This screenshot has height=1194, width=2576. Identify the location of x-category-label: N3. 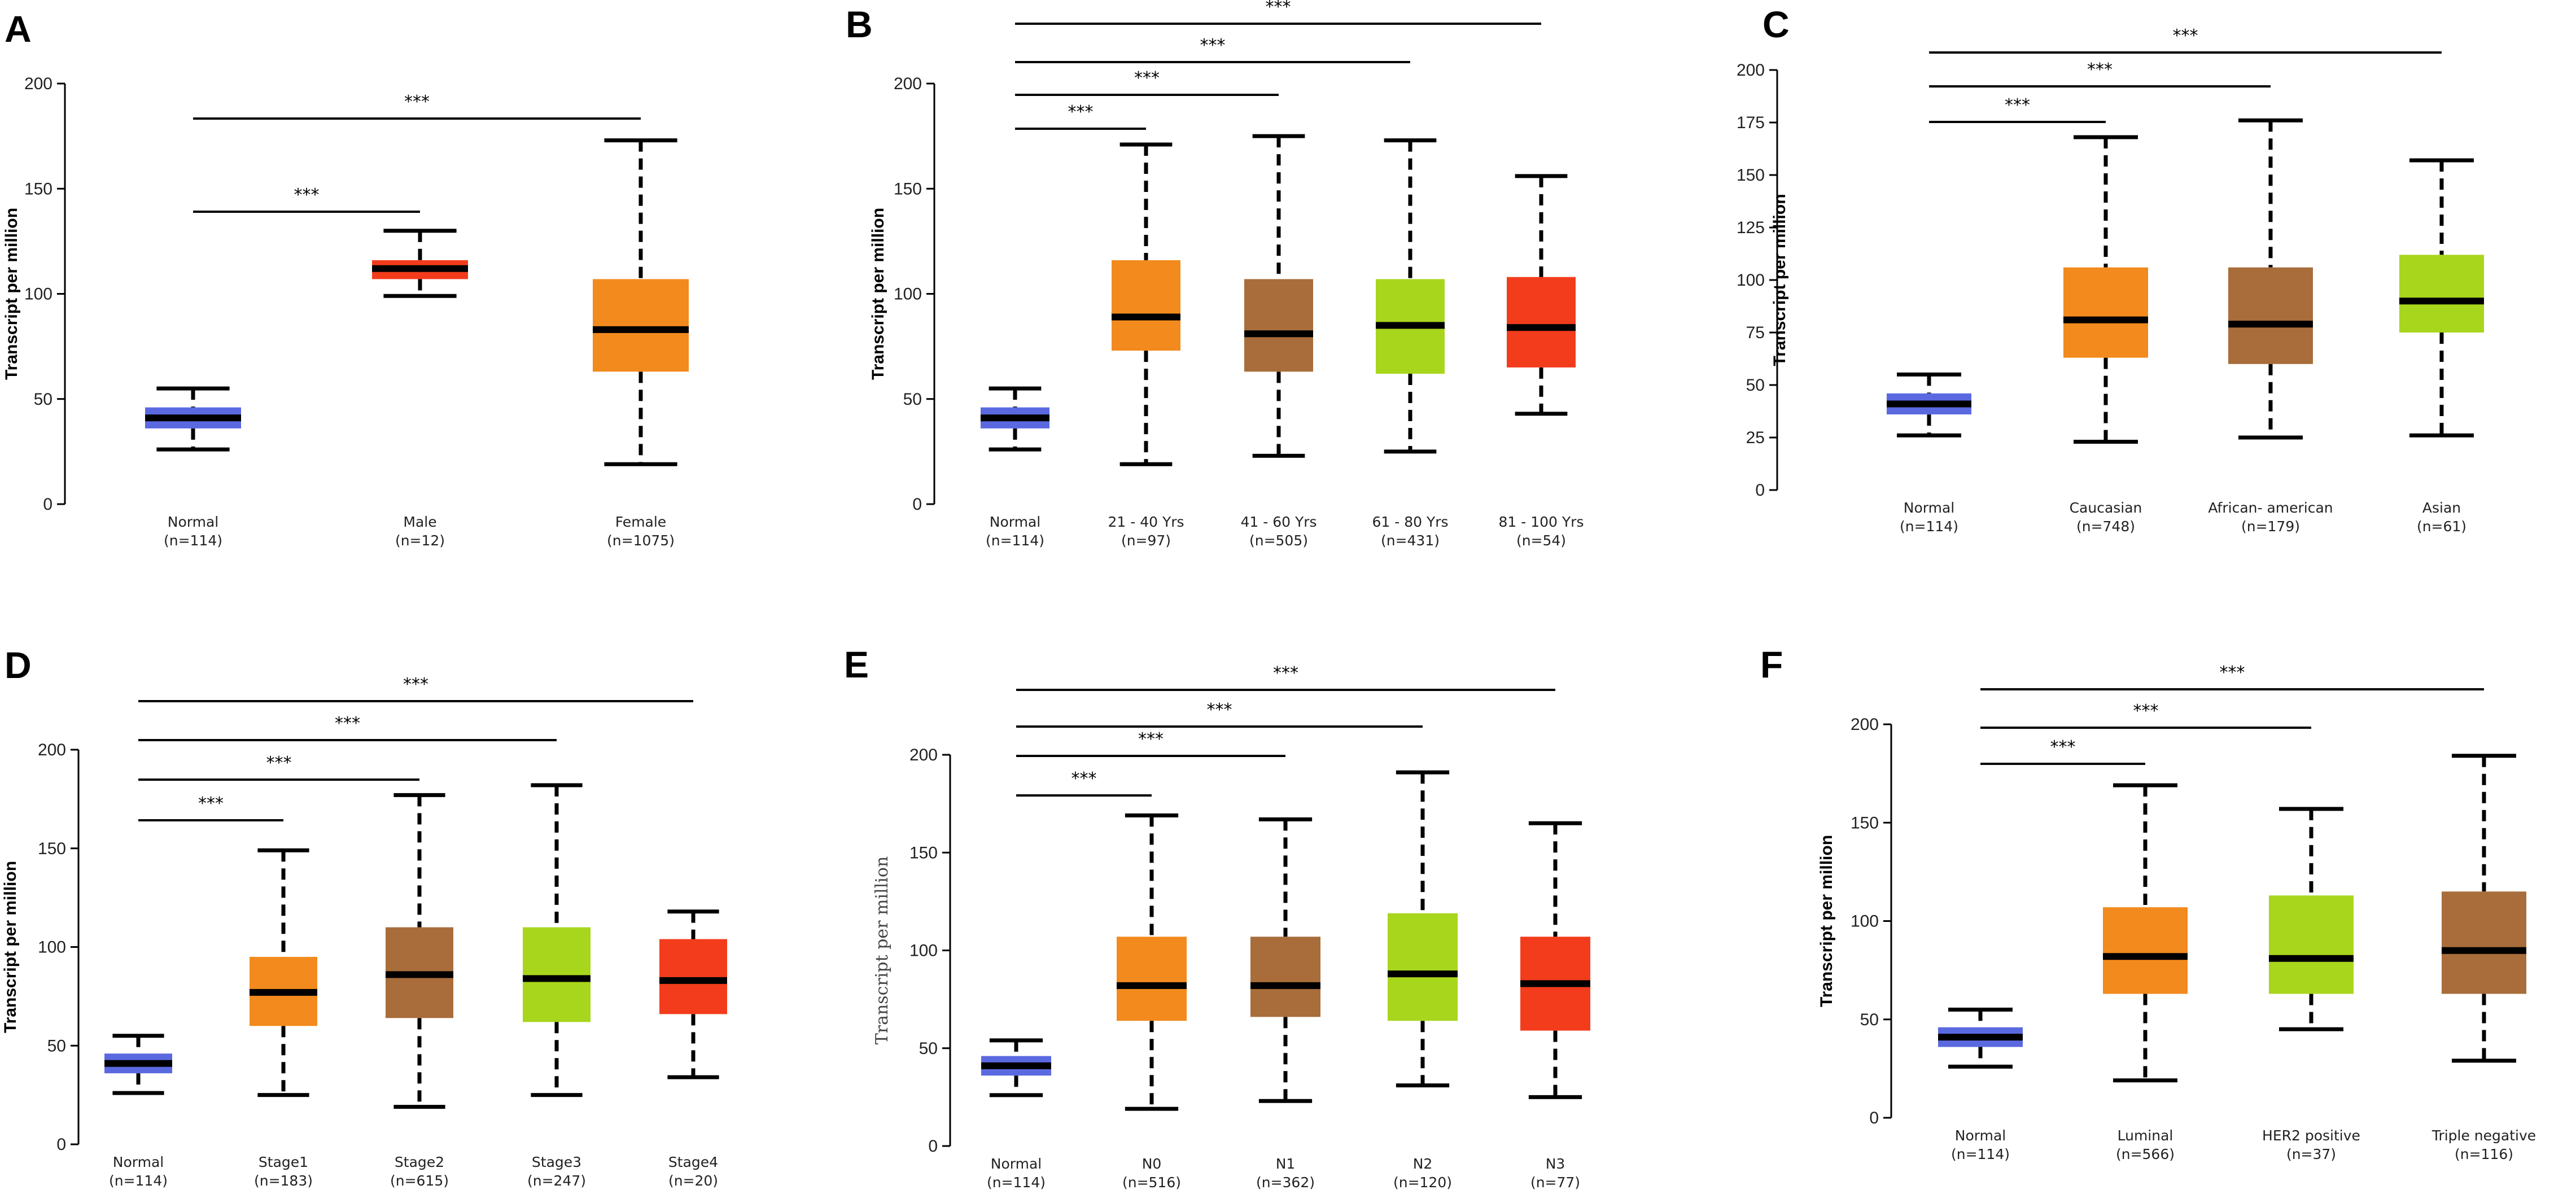
(1555, 1164).